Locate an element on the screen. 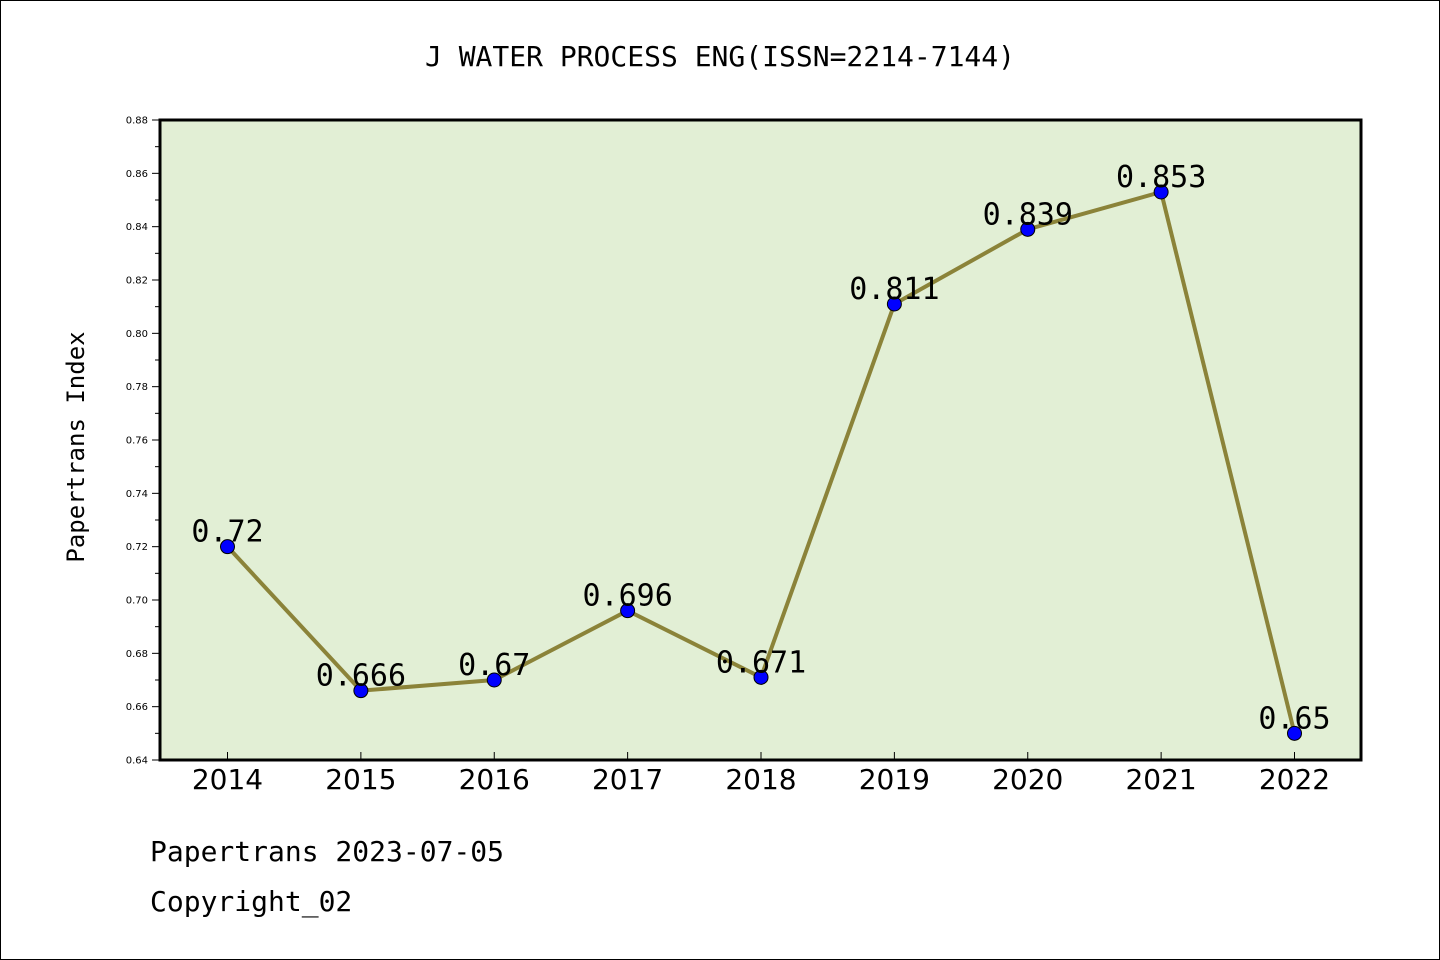 Image resolution: width=1440 pixels, height=960 pixels. y-tick-label: 0.74 is located at coordinates (137, 494).